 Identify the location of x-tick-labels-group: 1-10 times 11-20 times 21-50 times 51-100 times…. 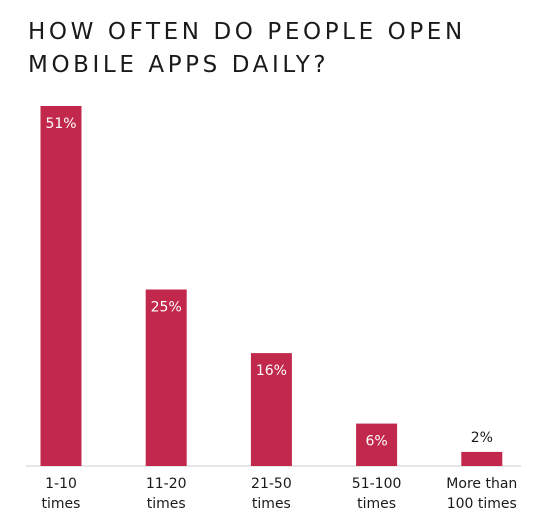
(280, 494).